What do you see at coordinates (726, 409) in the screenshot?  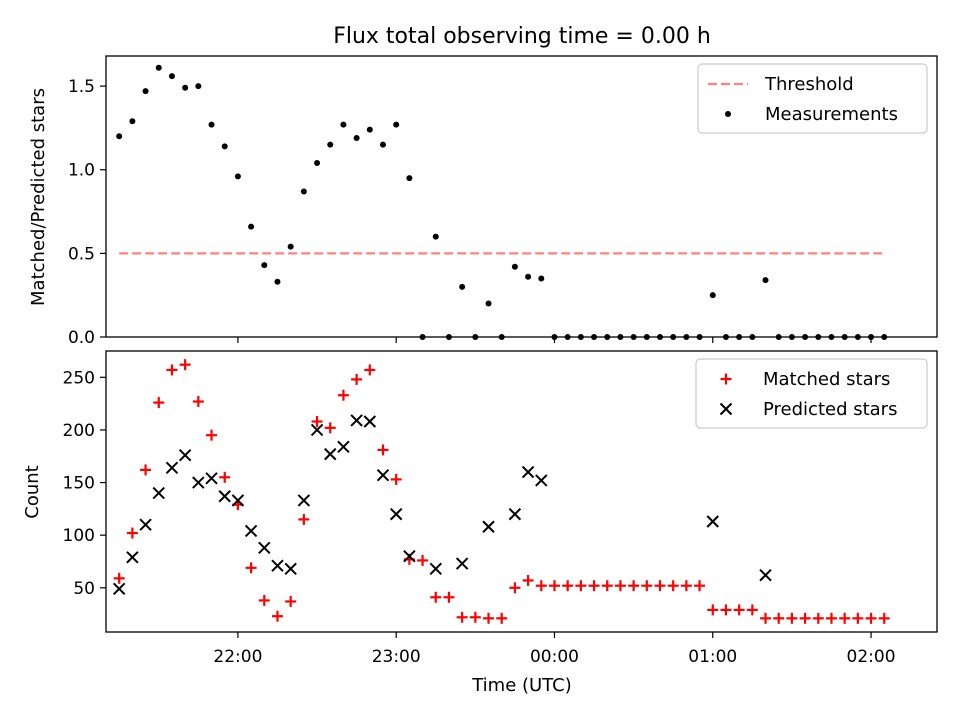 I see `predicted-legend-swatch` at bounding box center [726, 409].